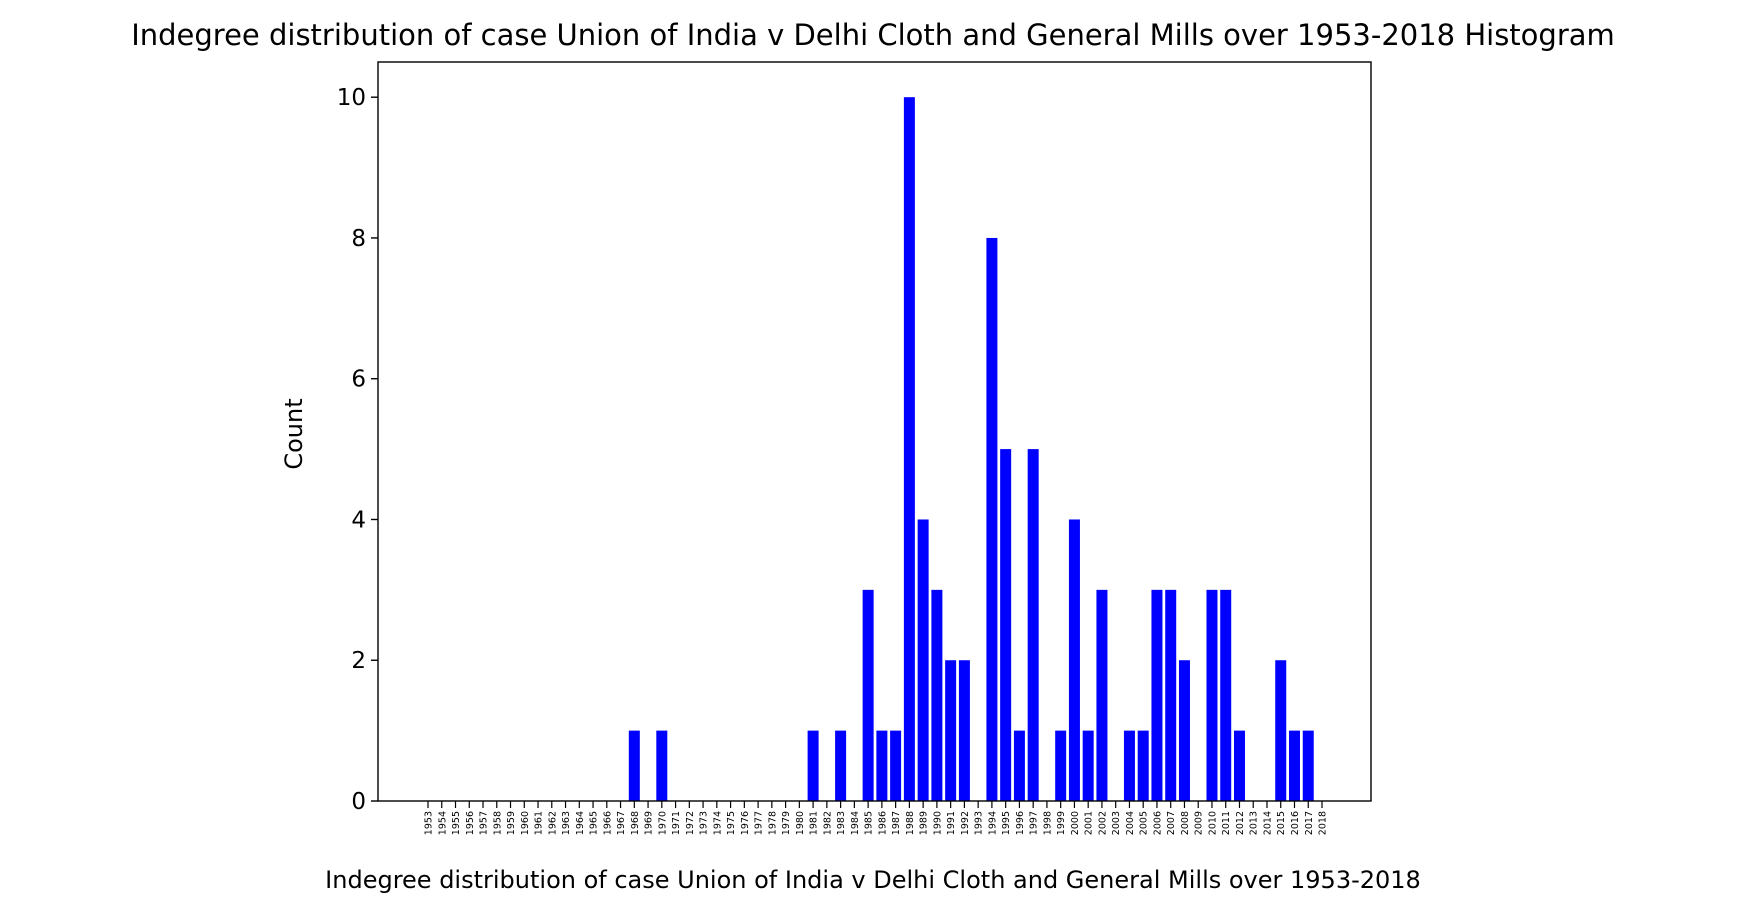  I want to click on x-tick-label-1972: 1972, so click(690, 823).